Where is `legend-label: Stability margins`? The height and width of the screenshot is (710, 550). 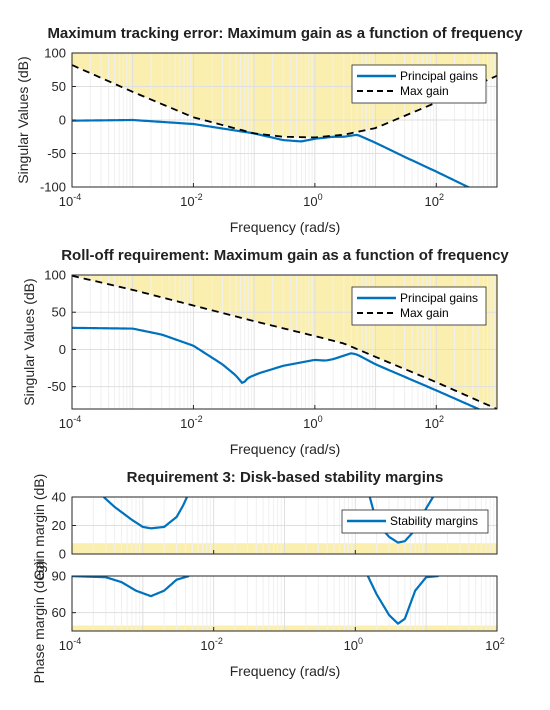 legend-label: Stability margins is located at coordinates (434, 521).